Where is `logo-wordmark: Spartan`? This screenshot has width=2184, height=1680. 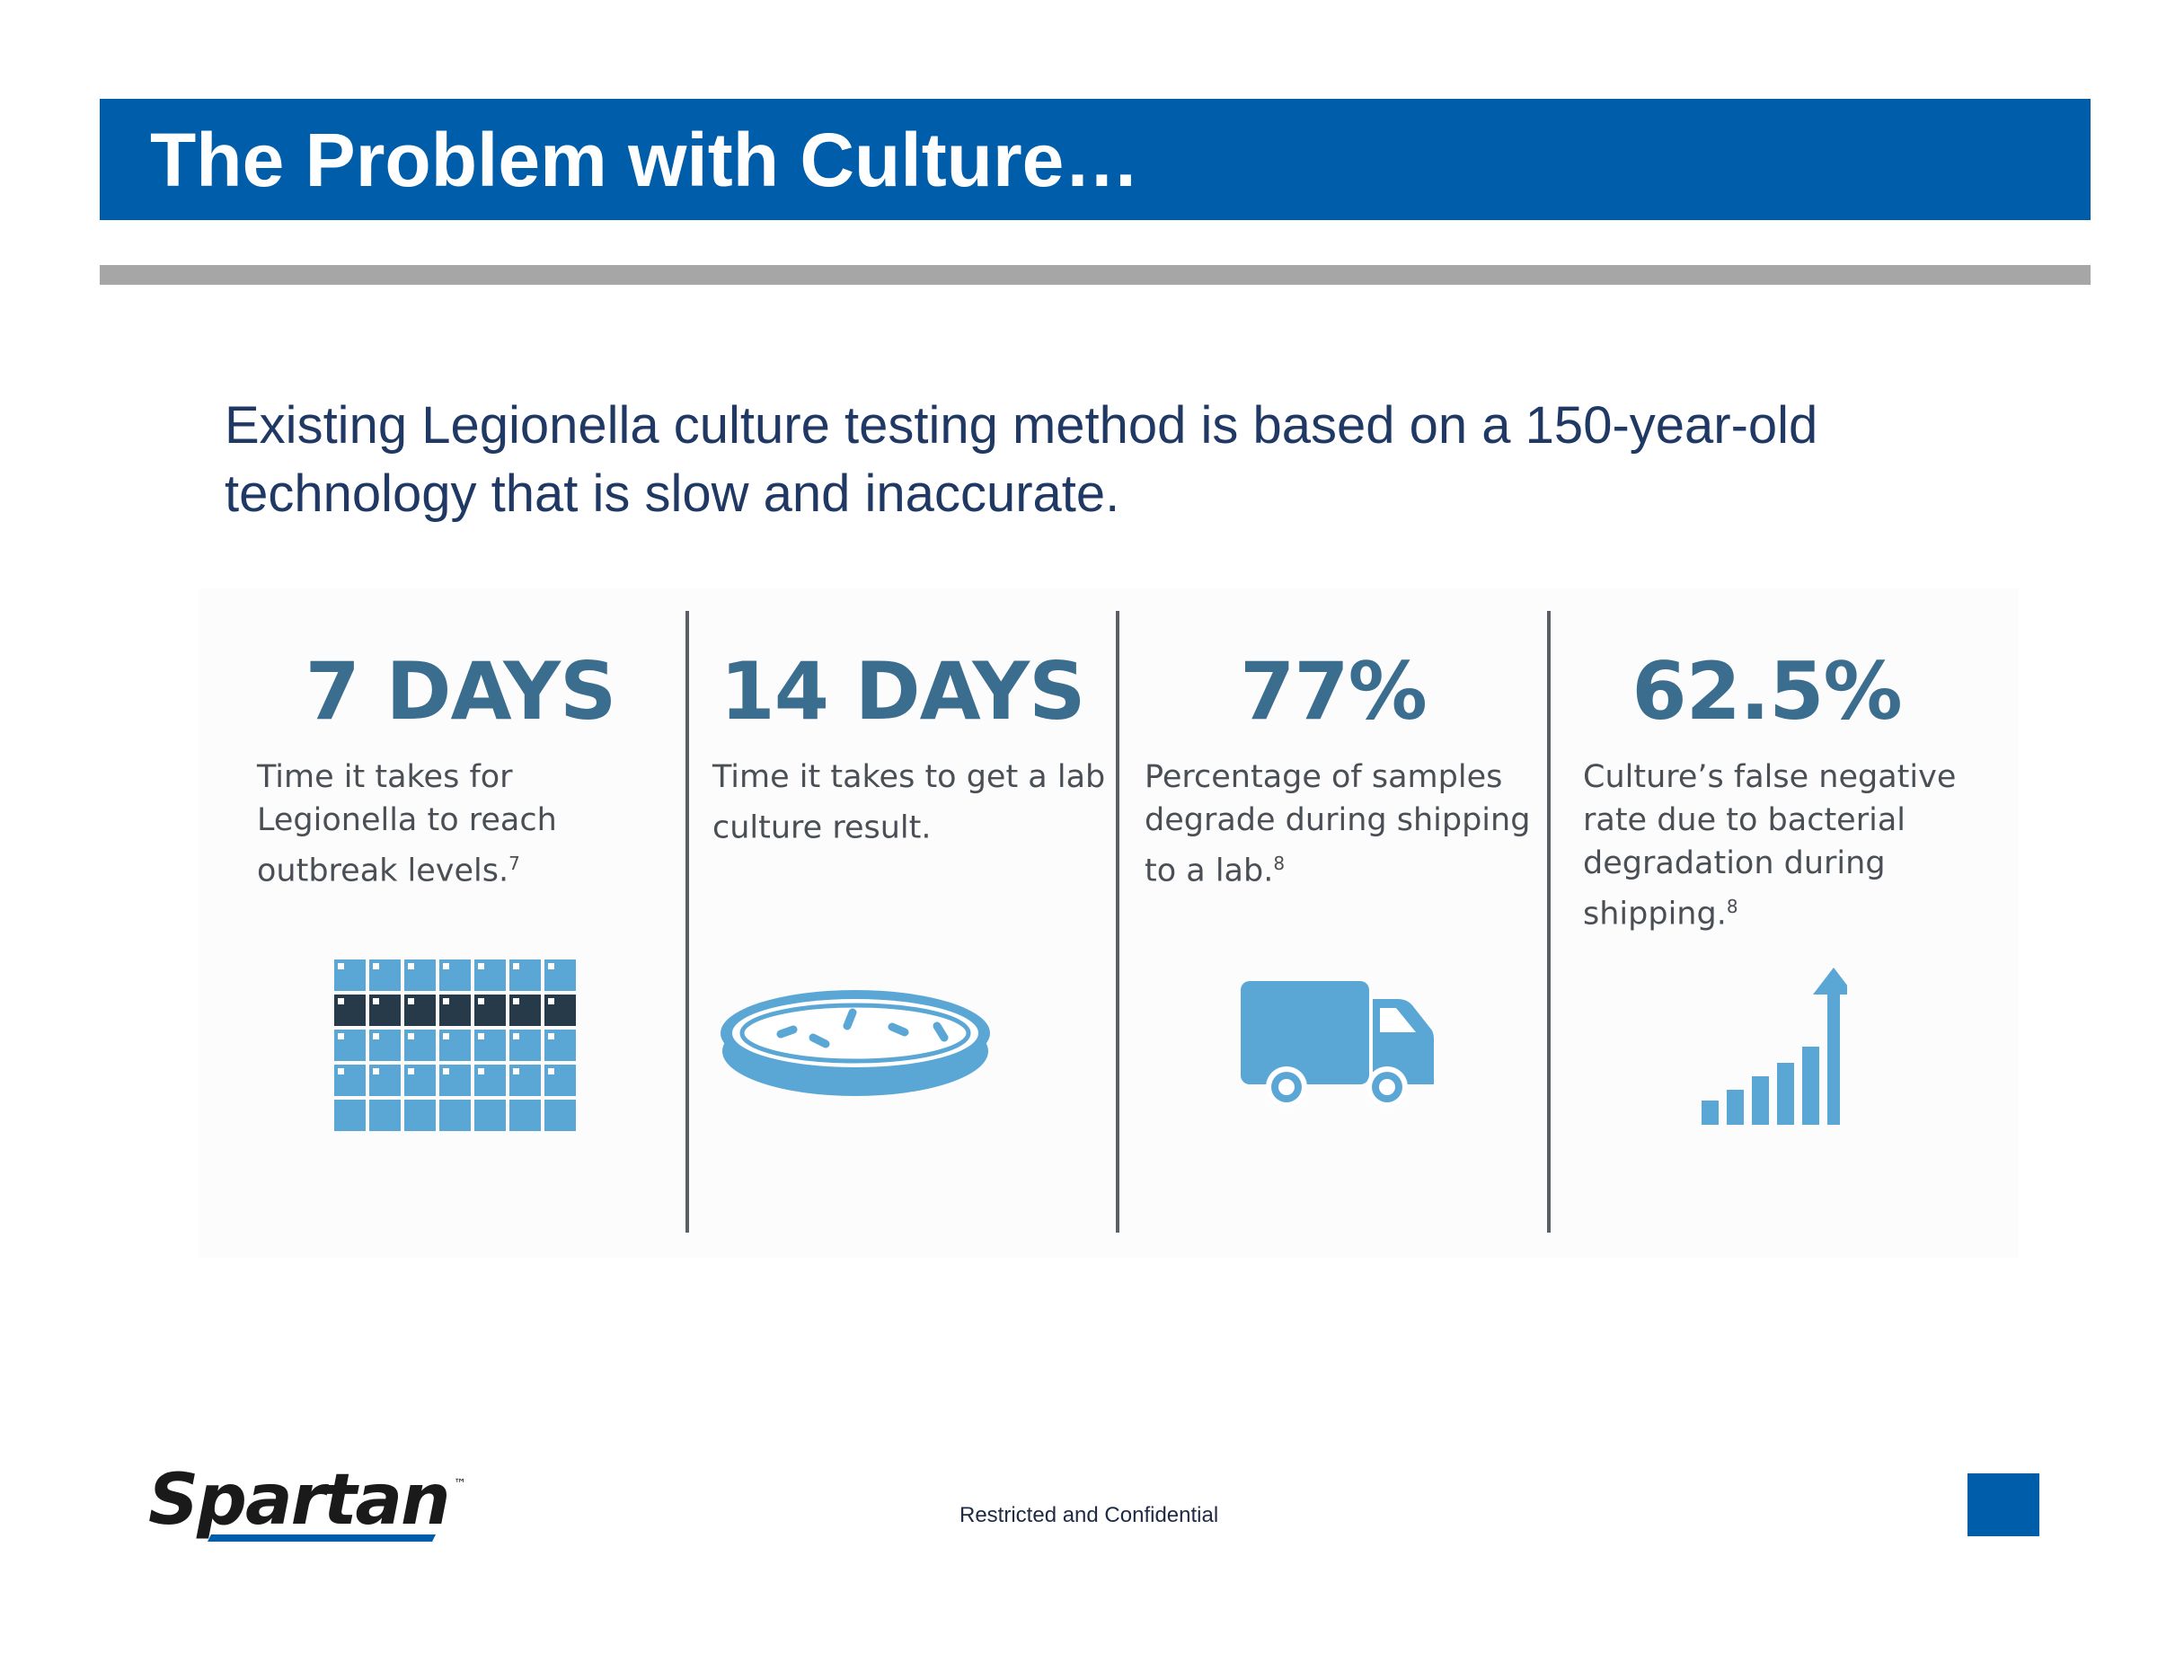 logo-wordmark: Spartan is located at coordinates (299, 1502).